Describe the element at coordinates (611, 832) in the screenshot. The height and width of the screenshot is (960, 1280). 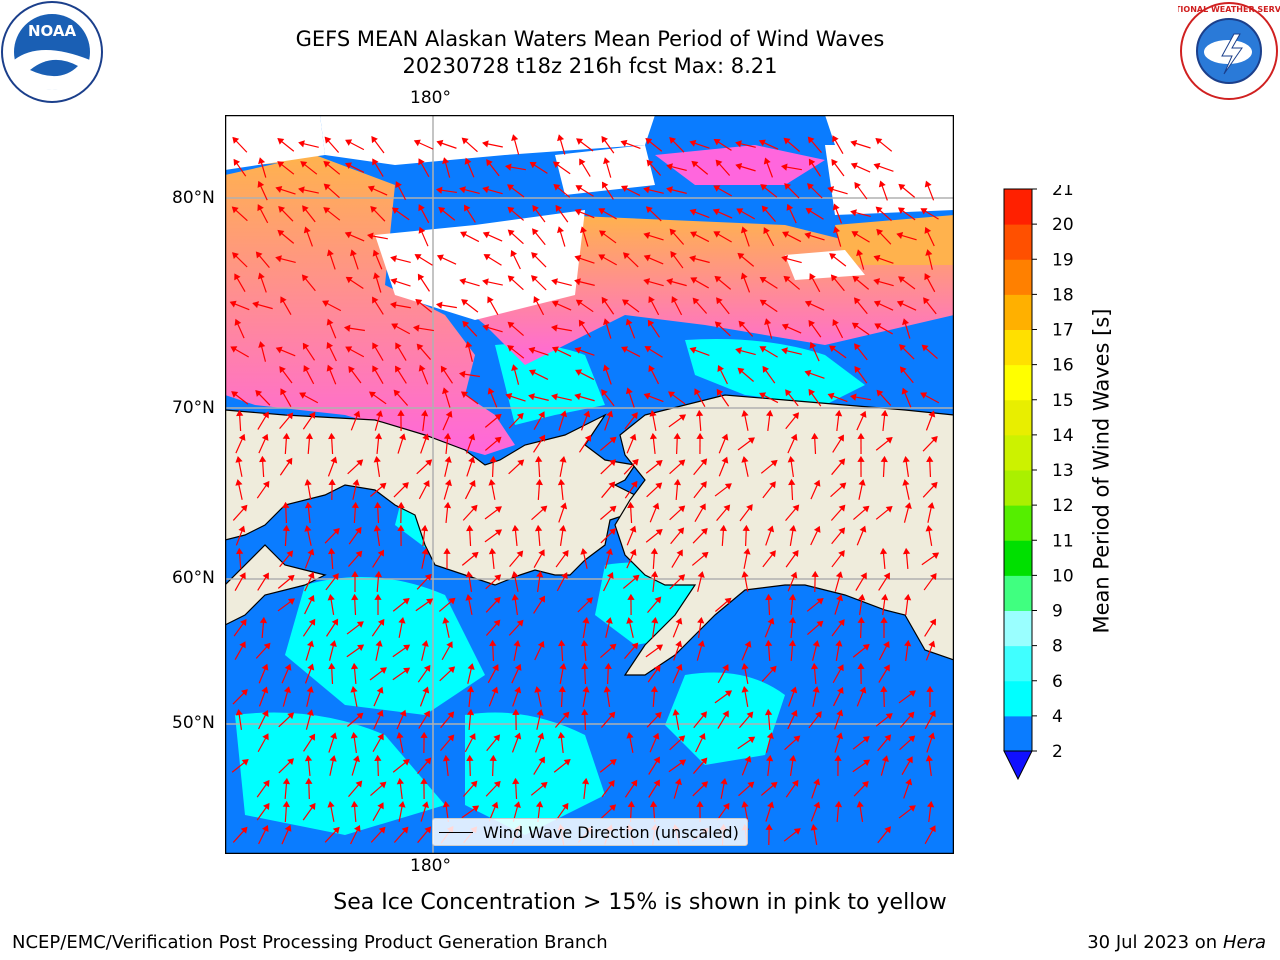
I see `legend-label: Wind Wave Direction (unscaled)` at that location.